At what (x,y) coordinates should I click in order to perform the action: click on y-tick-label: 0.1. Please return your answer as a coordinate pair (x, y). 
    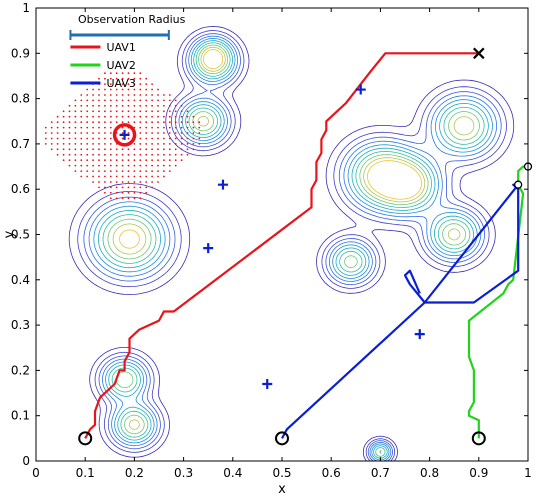
    Looking at the image, I should click on (20, 416).